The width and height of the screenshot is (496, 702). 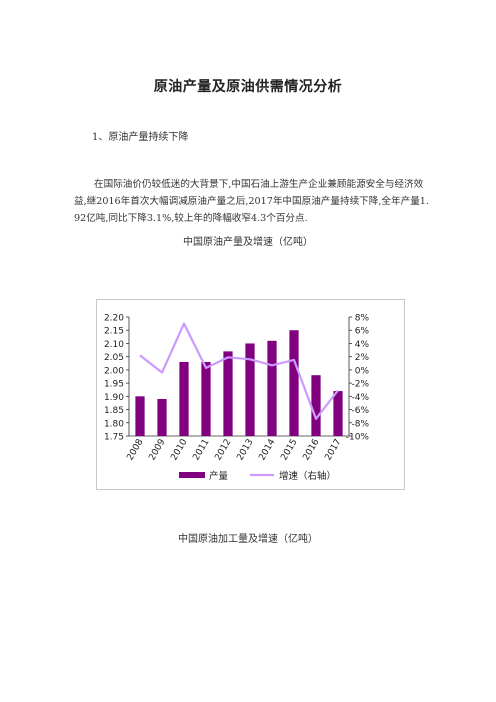 I want to click on y2-tick-label: 8%, so click(x=362, y=319).